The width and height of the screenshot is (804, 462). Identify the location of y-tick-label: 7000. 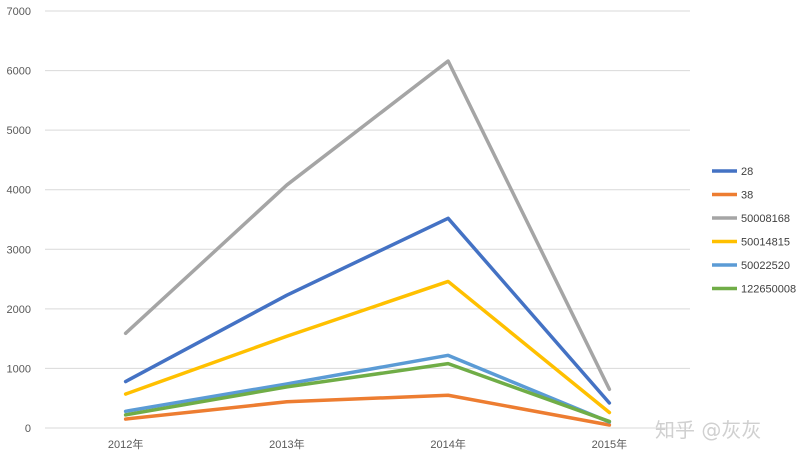
(19, 12).